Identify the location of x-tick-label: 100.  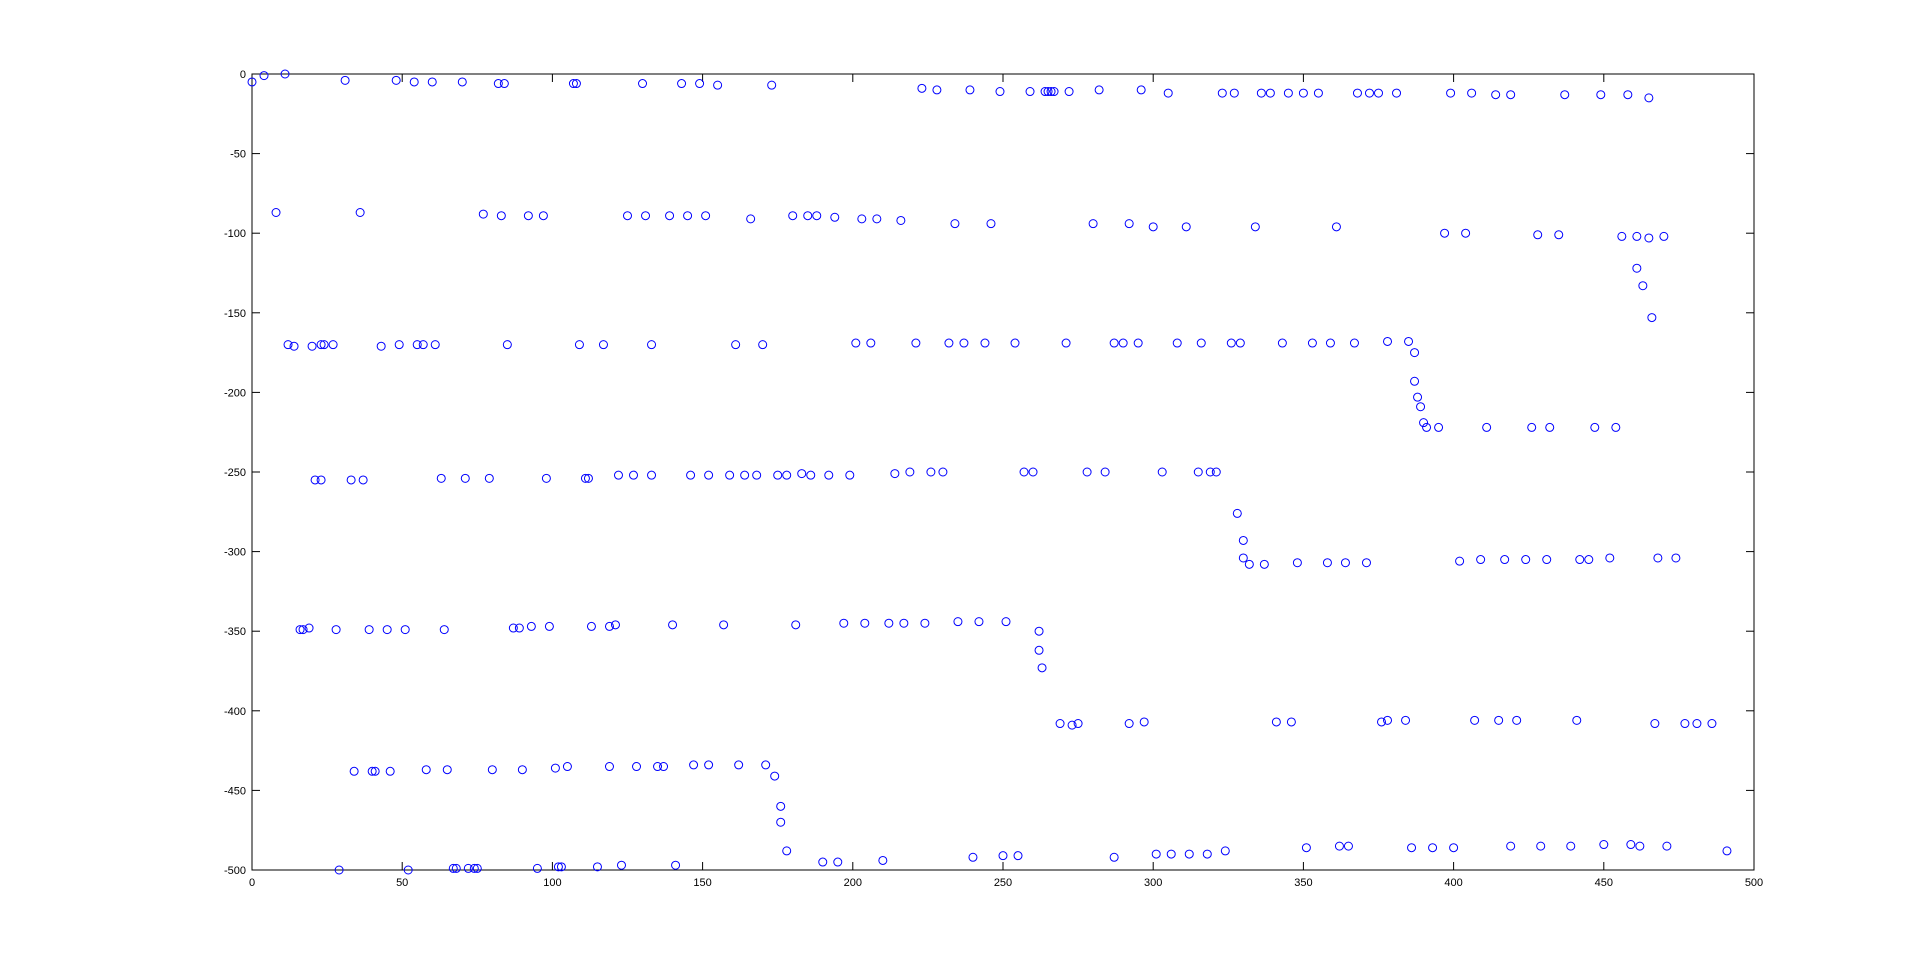
(552, 883).